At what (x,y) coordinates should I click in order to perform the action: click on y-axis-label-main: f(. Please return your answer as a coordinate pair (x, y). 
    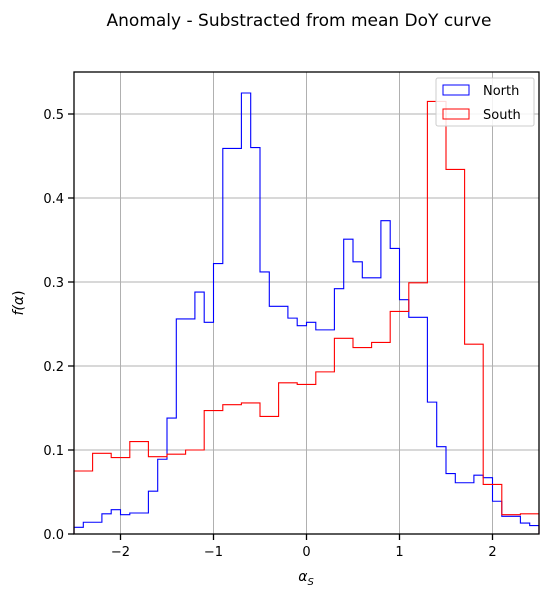
    Looking at the image, I should click on (19, 310).